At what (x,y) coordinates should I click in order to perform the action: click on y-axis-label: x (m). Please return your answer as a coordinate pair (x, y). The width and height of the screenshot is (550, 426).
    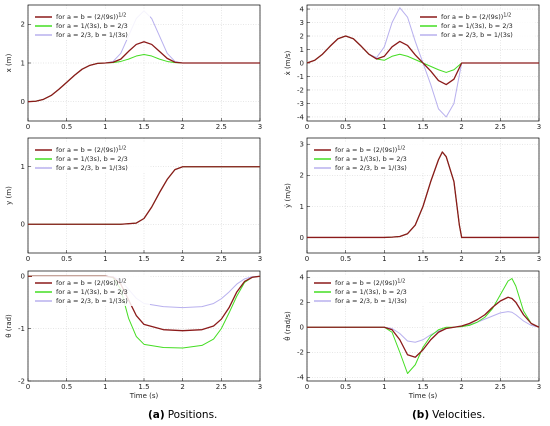
    Looking at the image, I should click on (9, 62).